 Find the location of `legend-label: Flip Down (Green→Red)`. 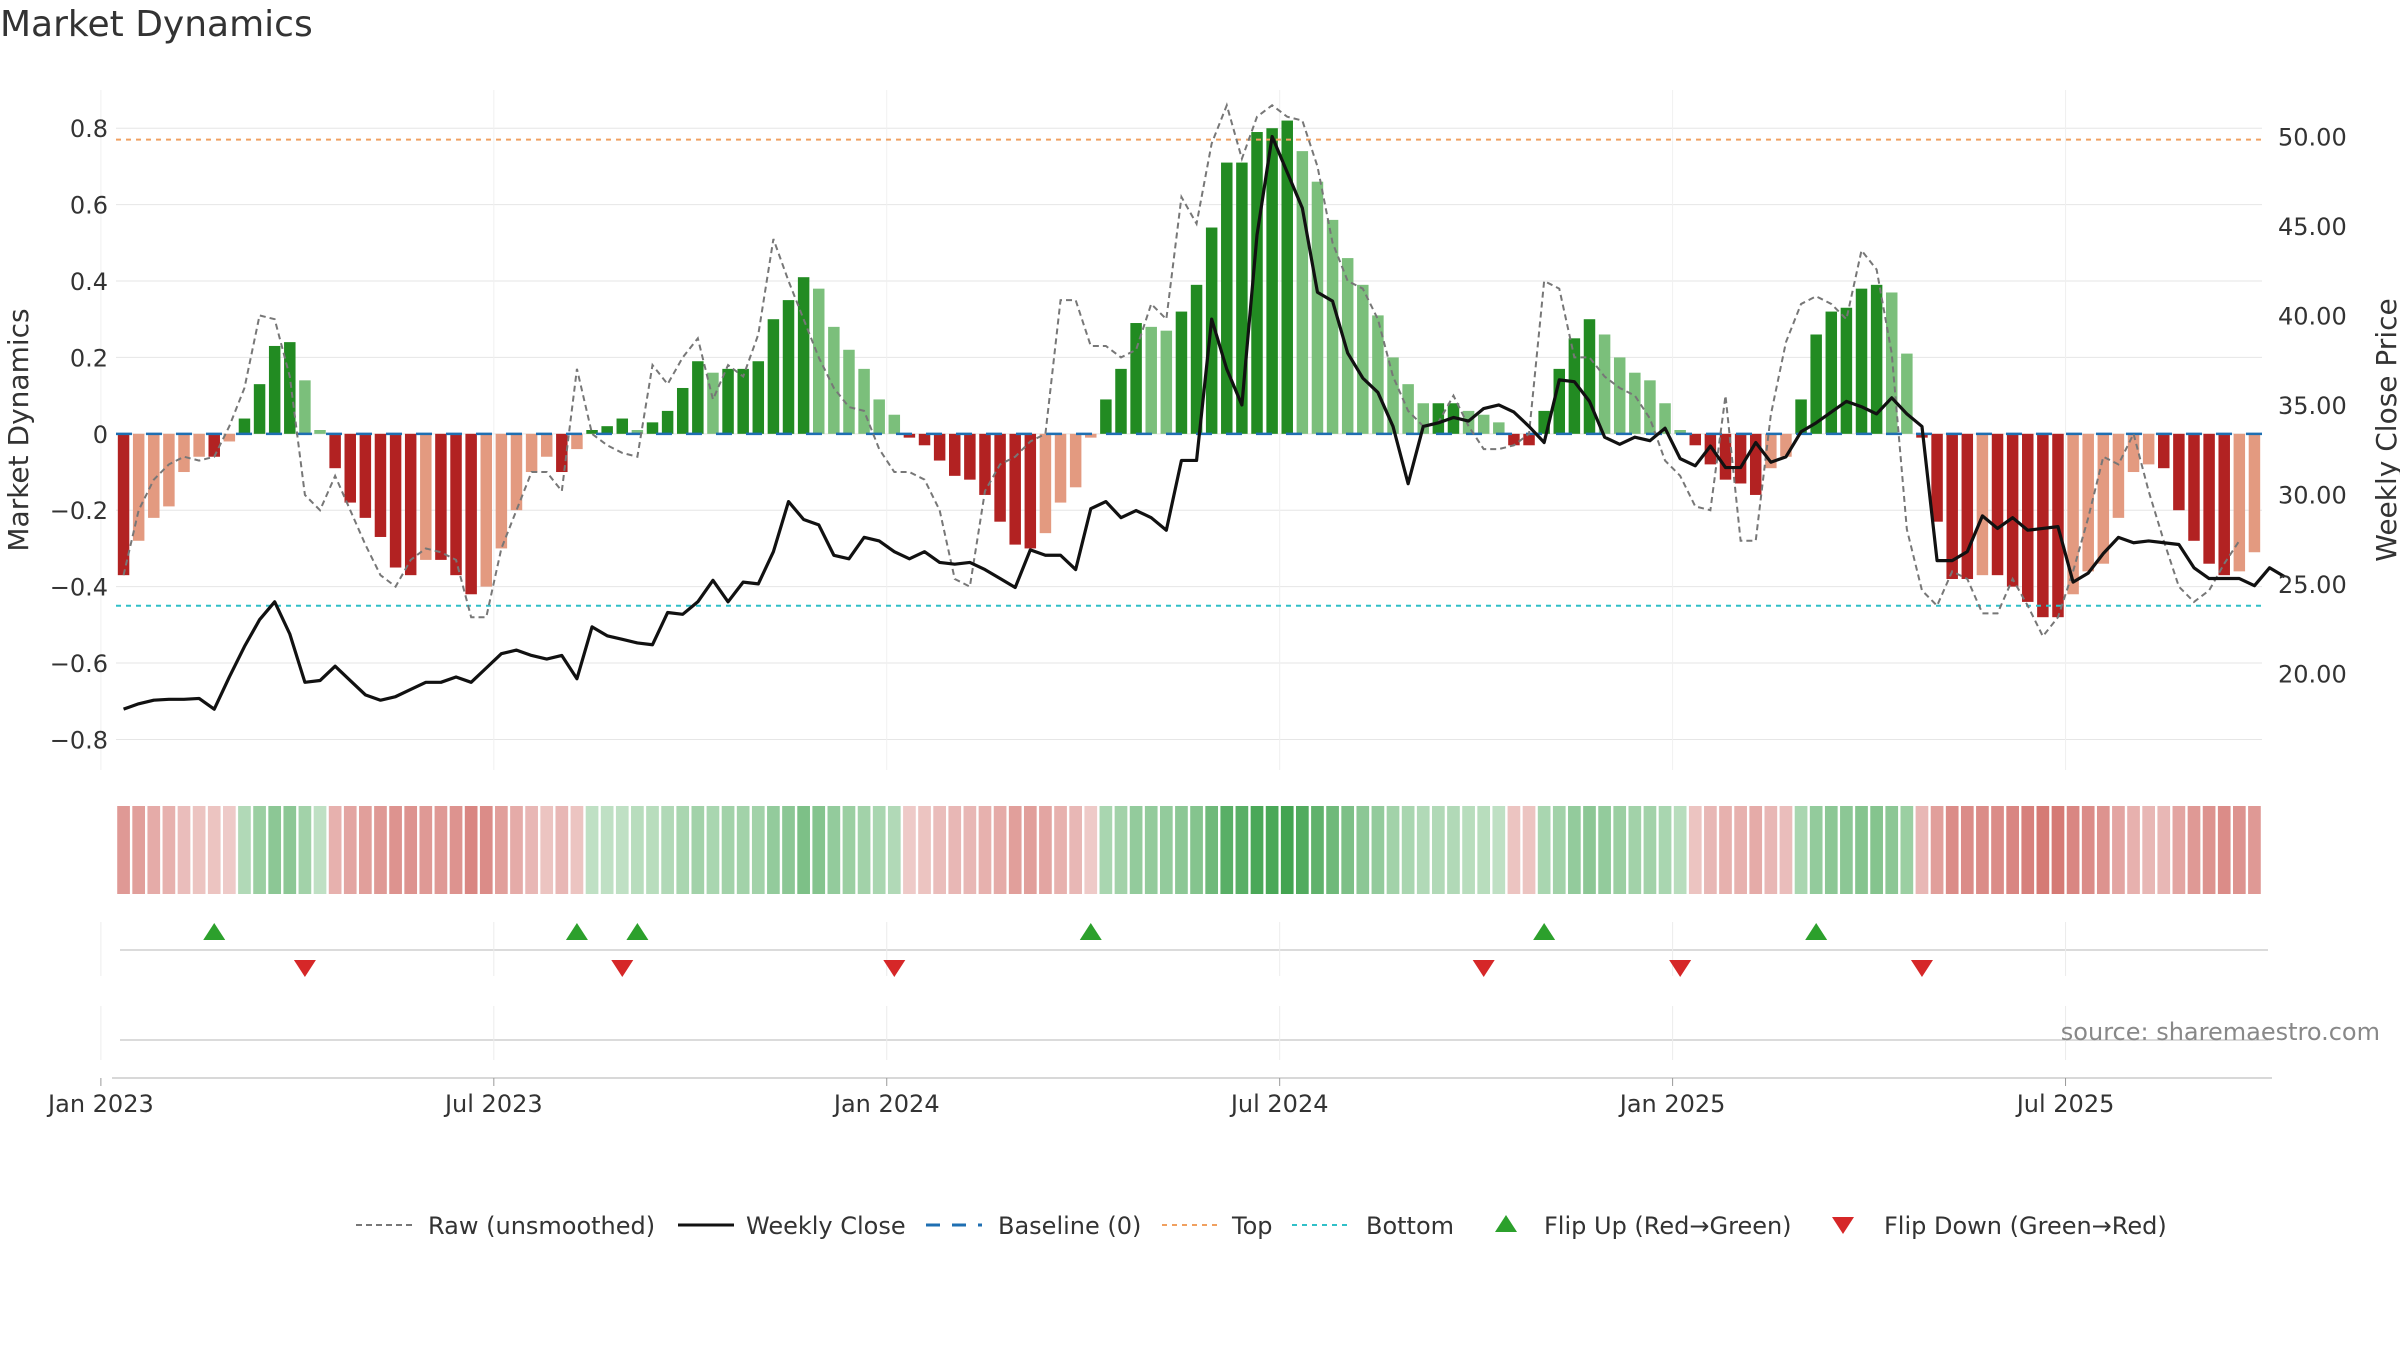

legend-label: Flip Down (Green→Red) is located at coordinates (2025, 1226).